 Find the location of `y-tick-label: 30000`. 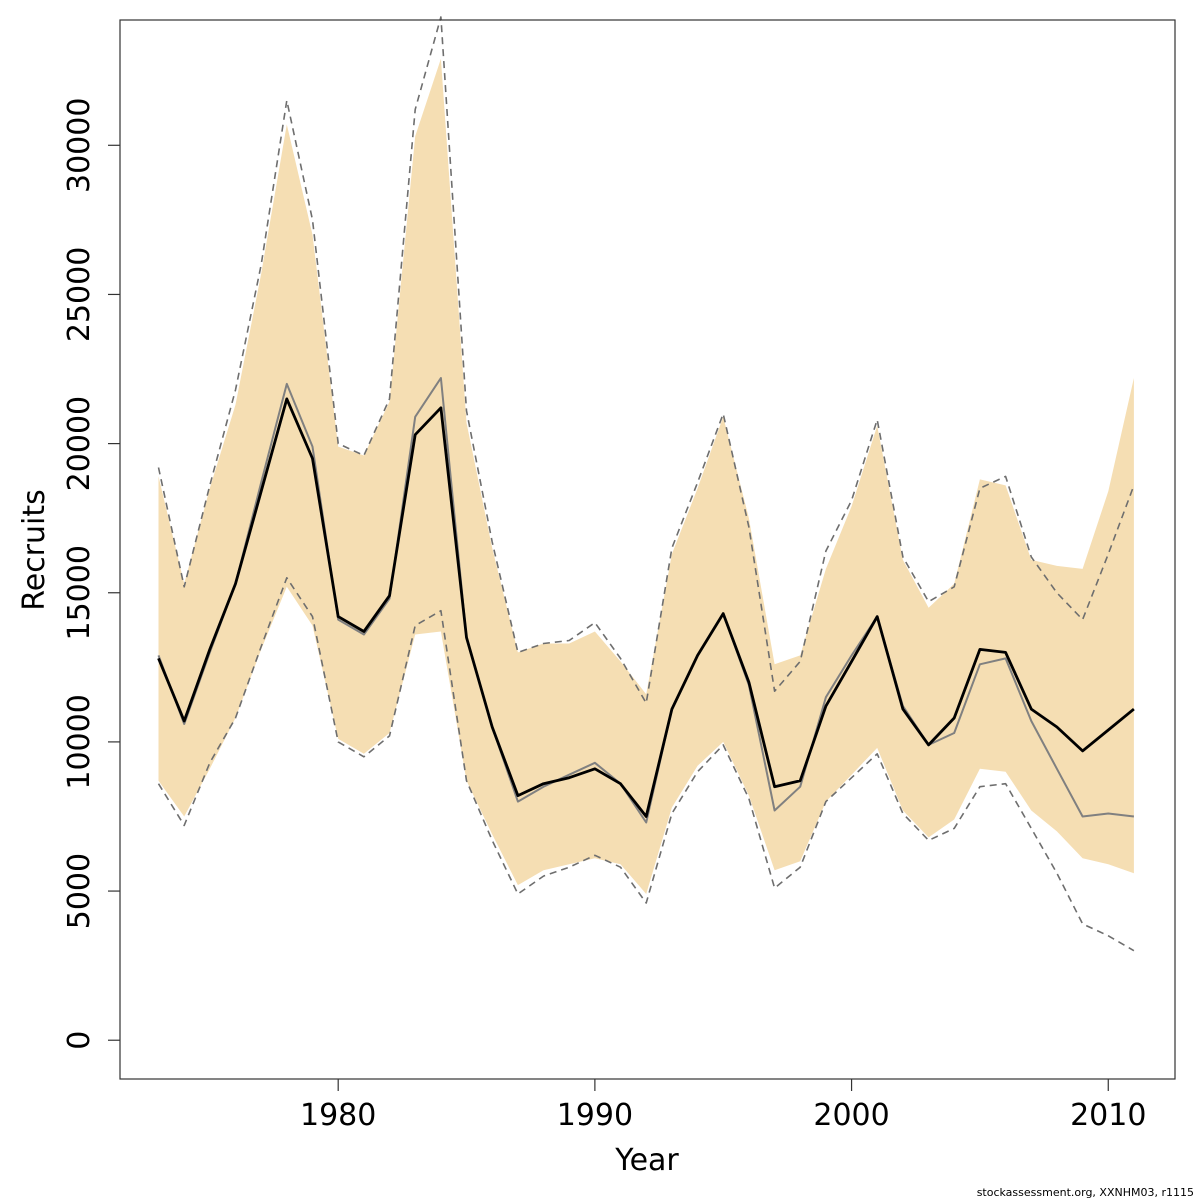

y-tick-label: 30000 is located at coordinates (79, 145).